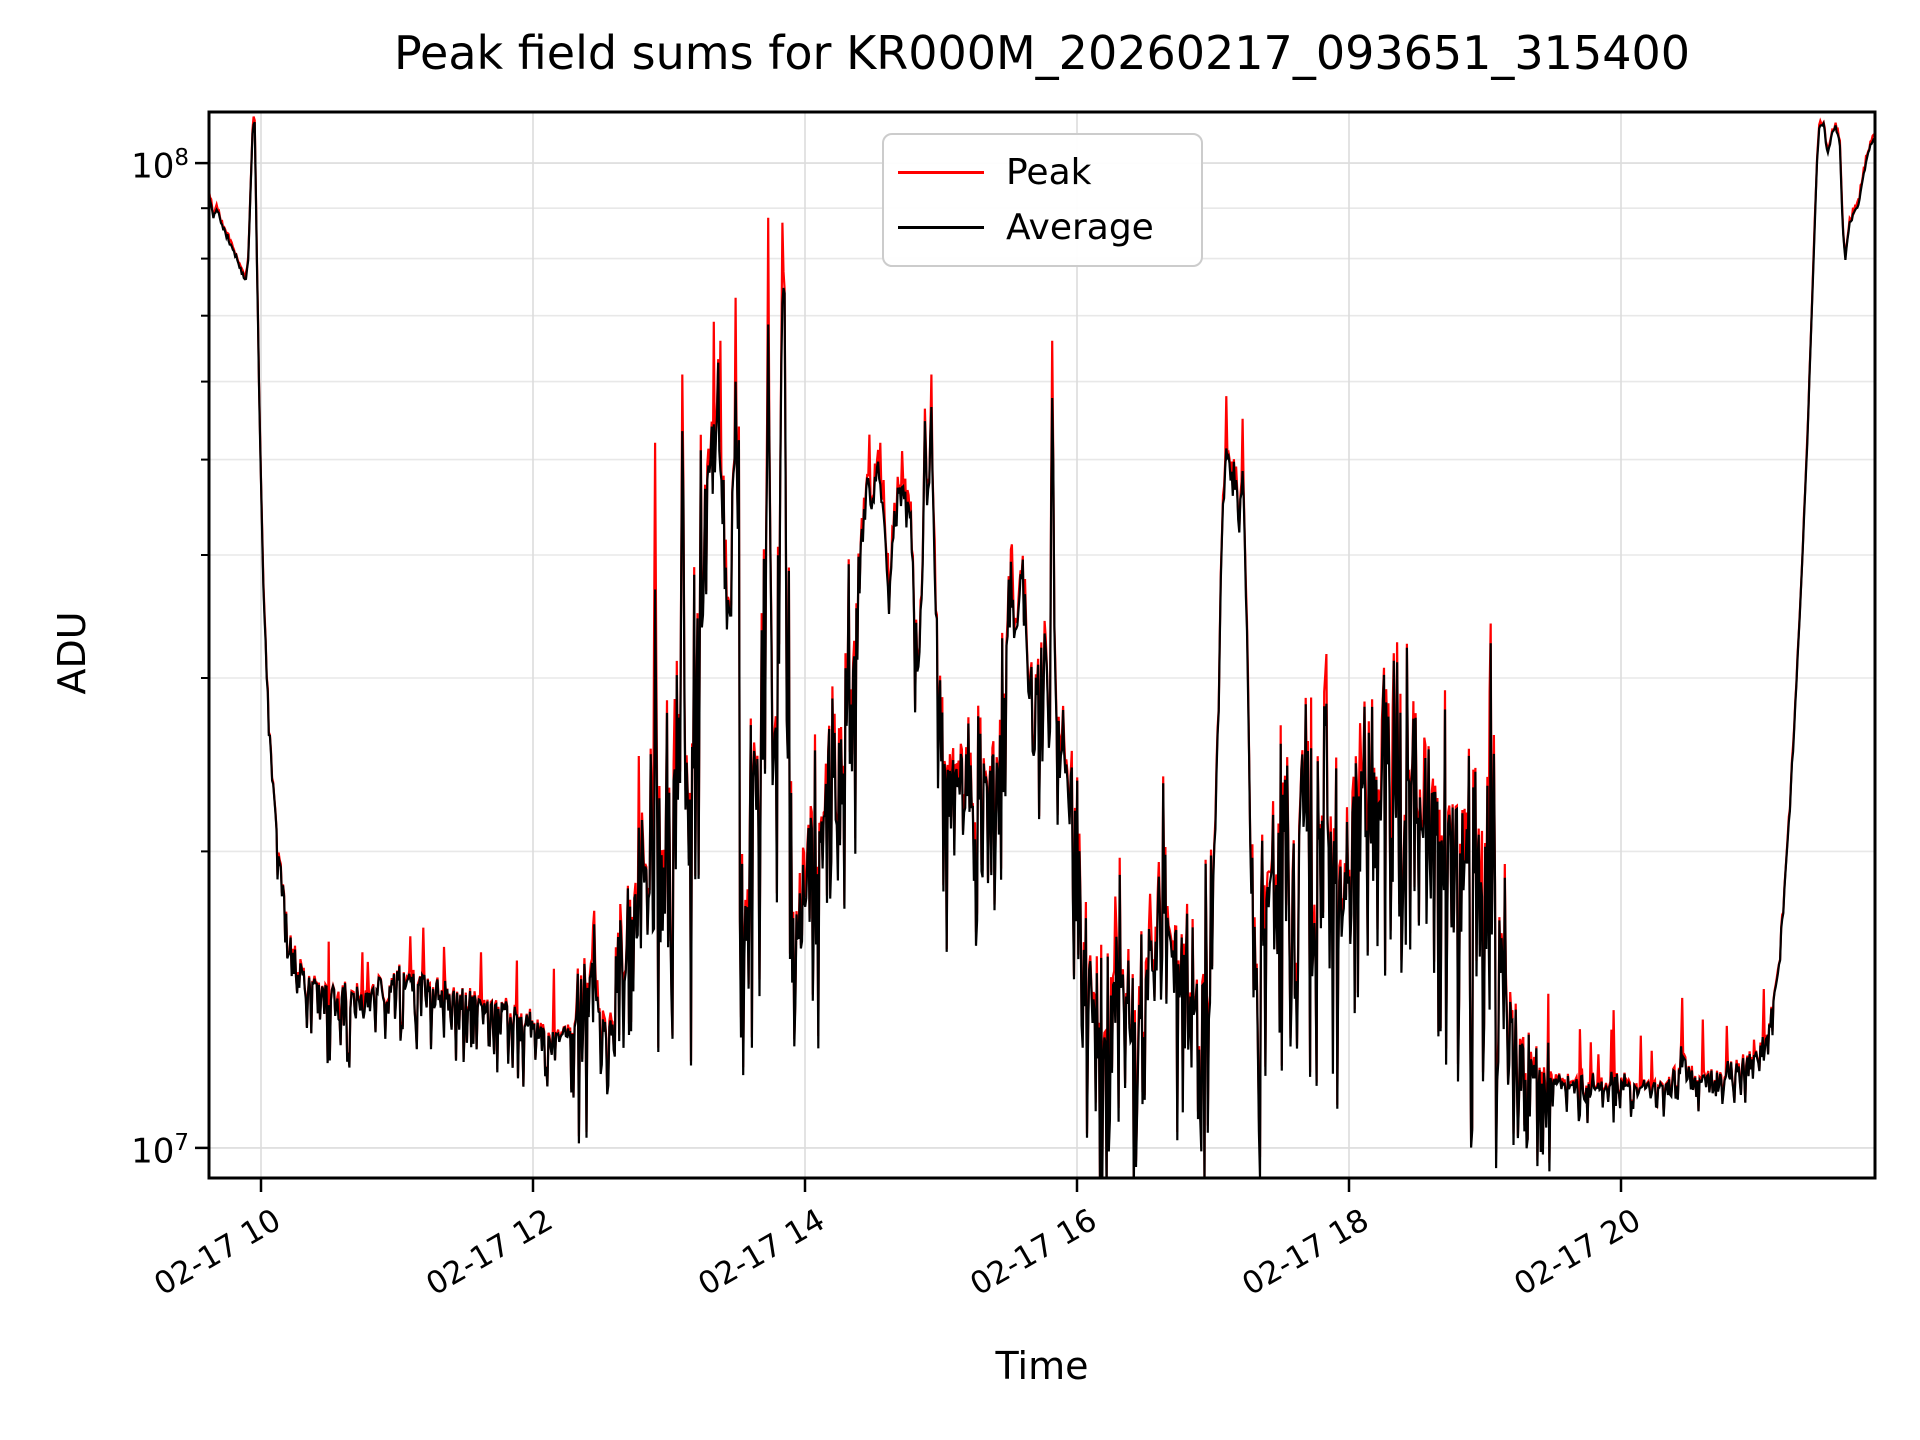 This screenshot has width=1920, height=1440. I want to click on x-axis-label: Time, so click(1042, 1366).